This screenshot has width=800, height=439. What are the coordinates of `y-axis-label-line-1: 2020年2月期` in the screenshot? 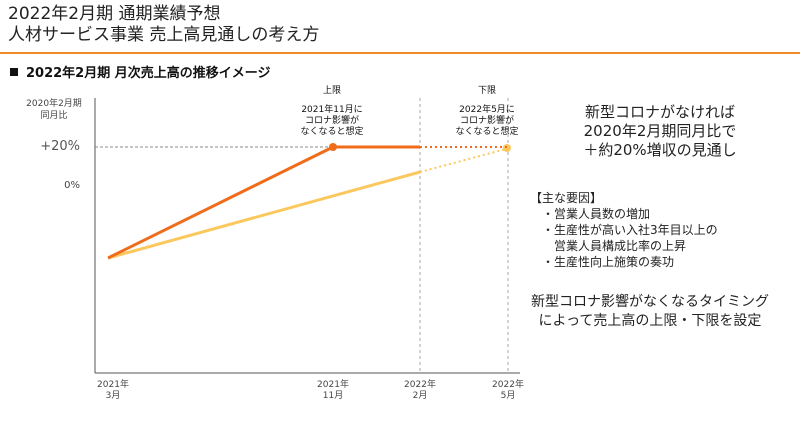 It's located at (54, 104).